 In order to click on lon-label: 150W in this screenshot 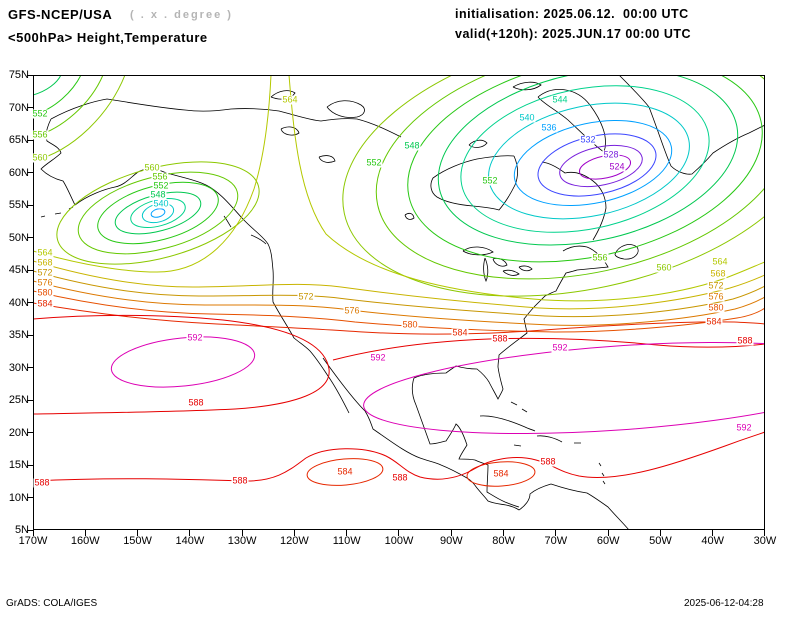, I will do `click(137, 541)`.